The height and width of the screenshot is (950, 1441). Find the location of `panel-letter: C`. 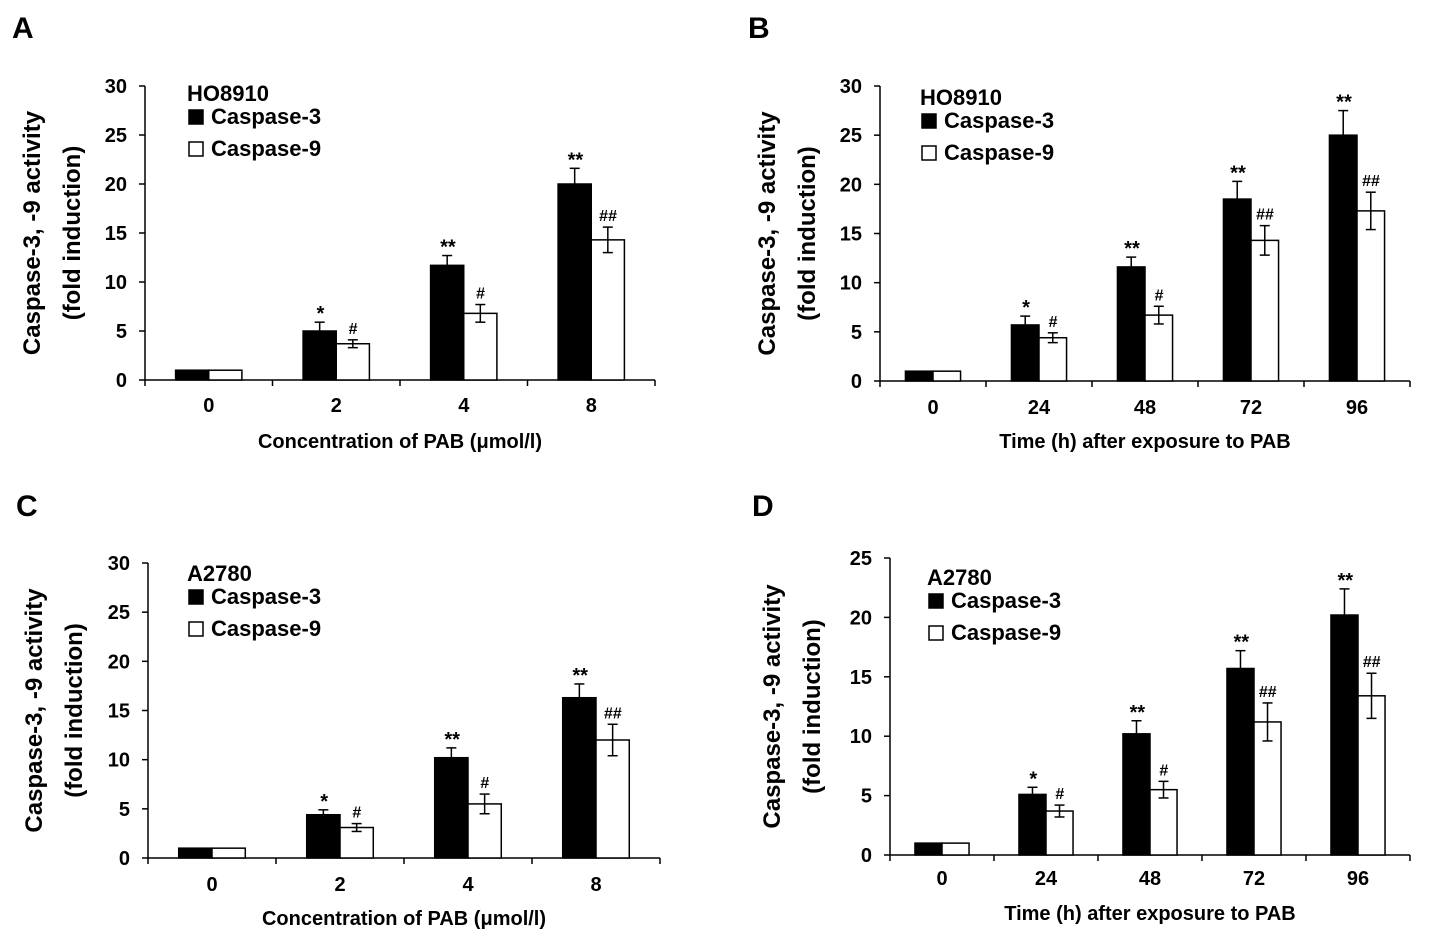

panel-letter: C is located at coordinates (27, 506).